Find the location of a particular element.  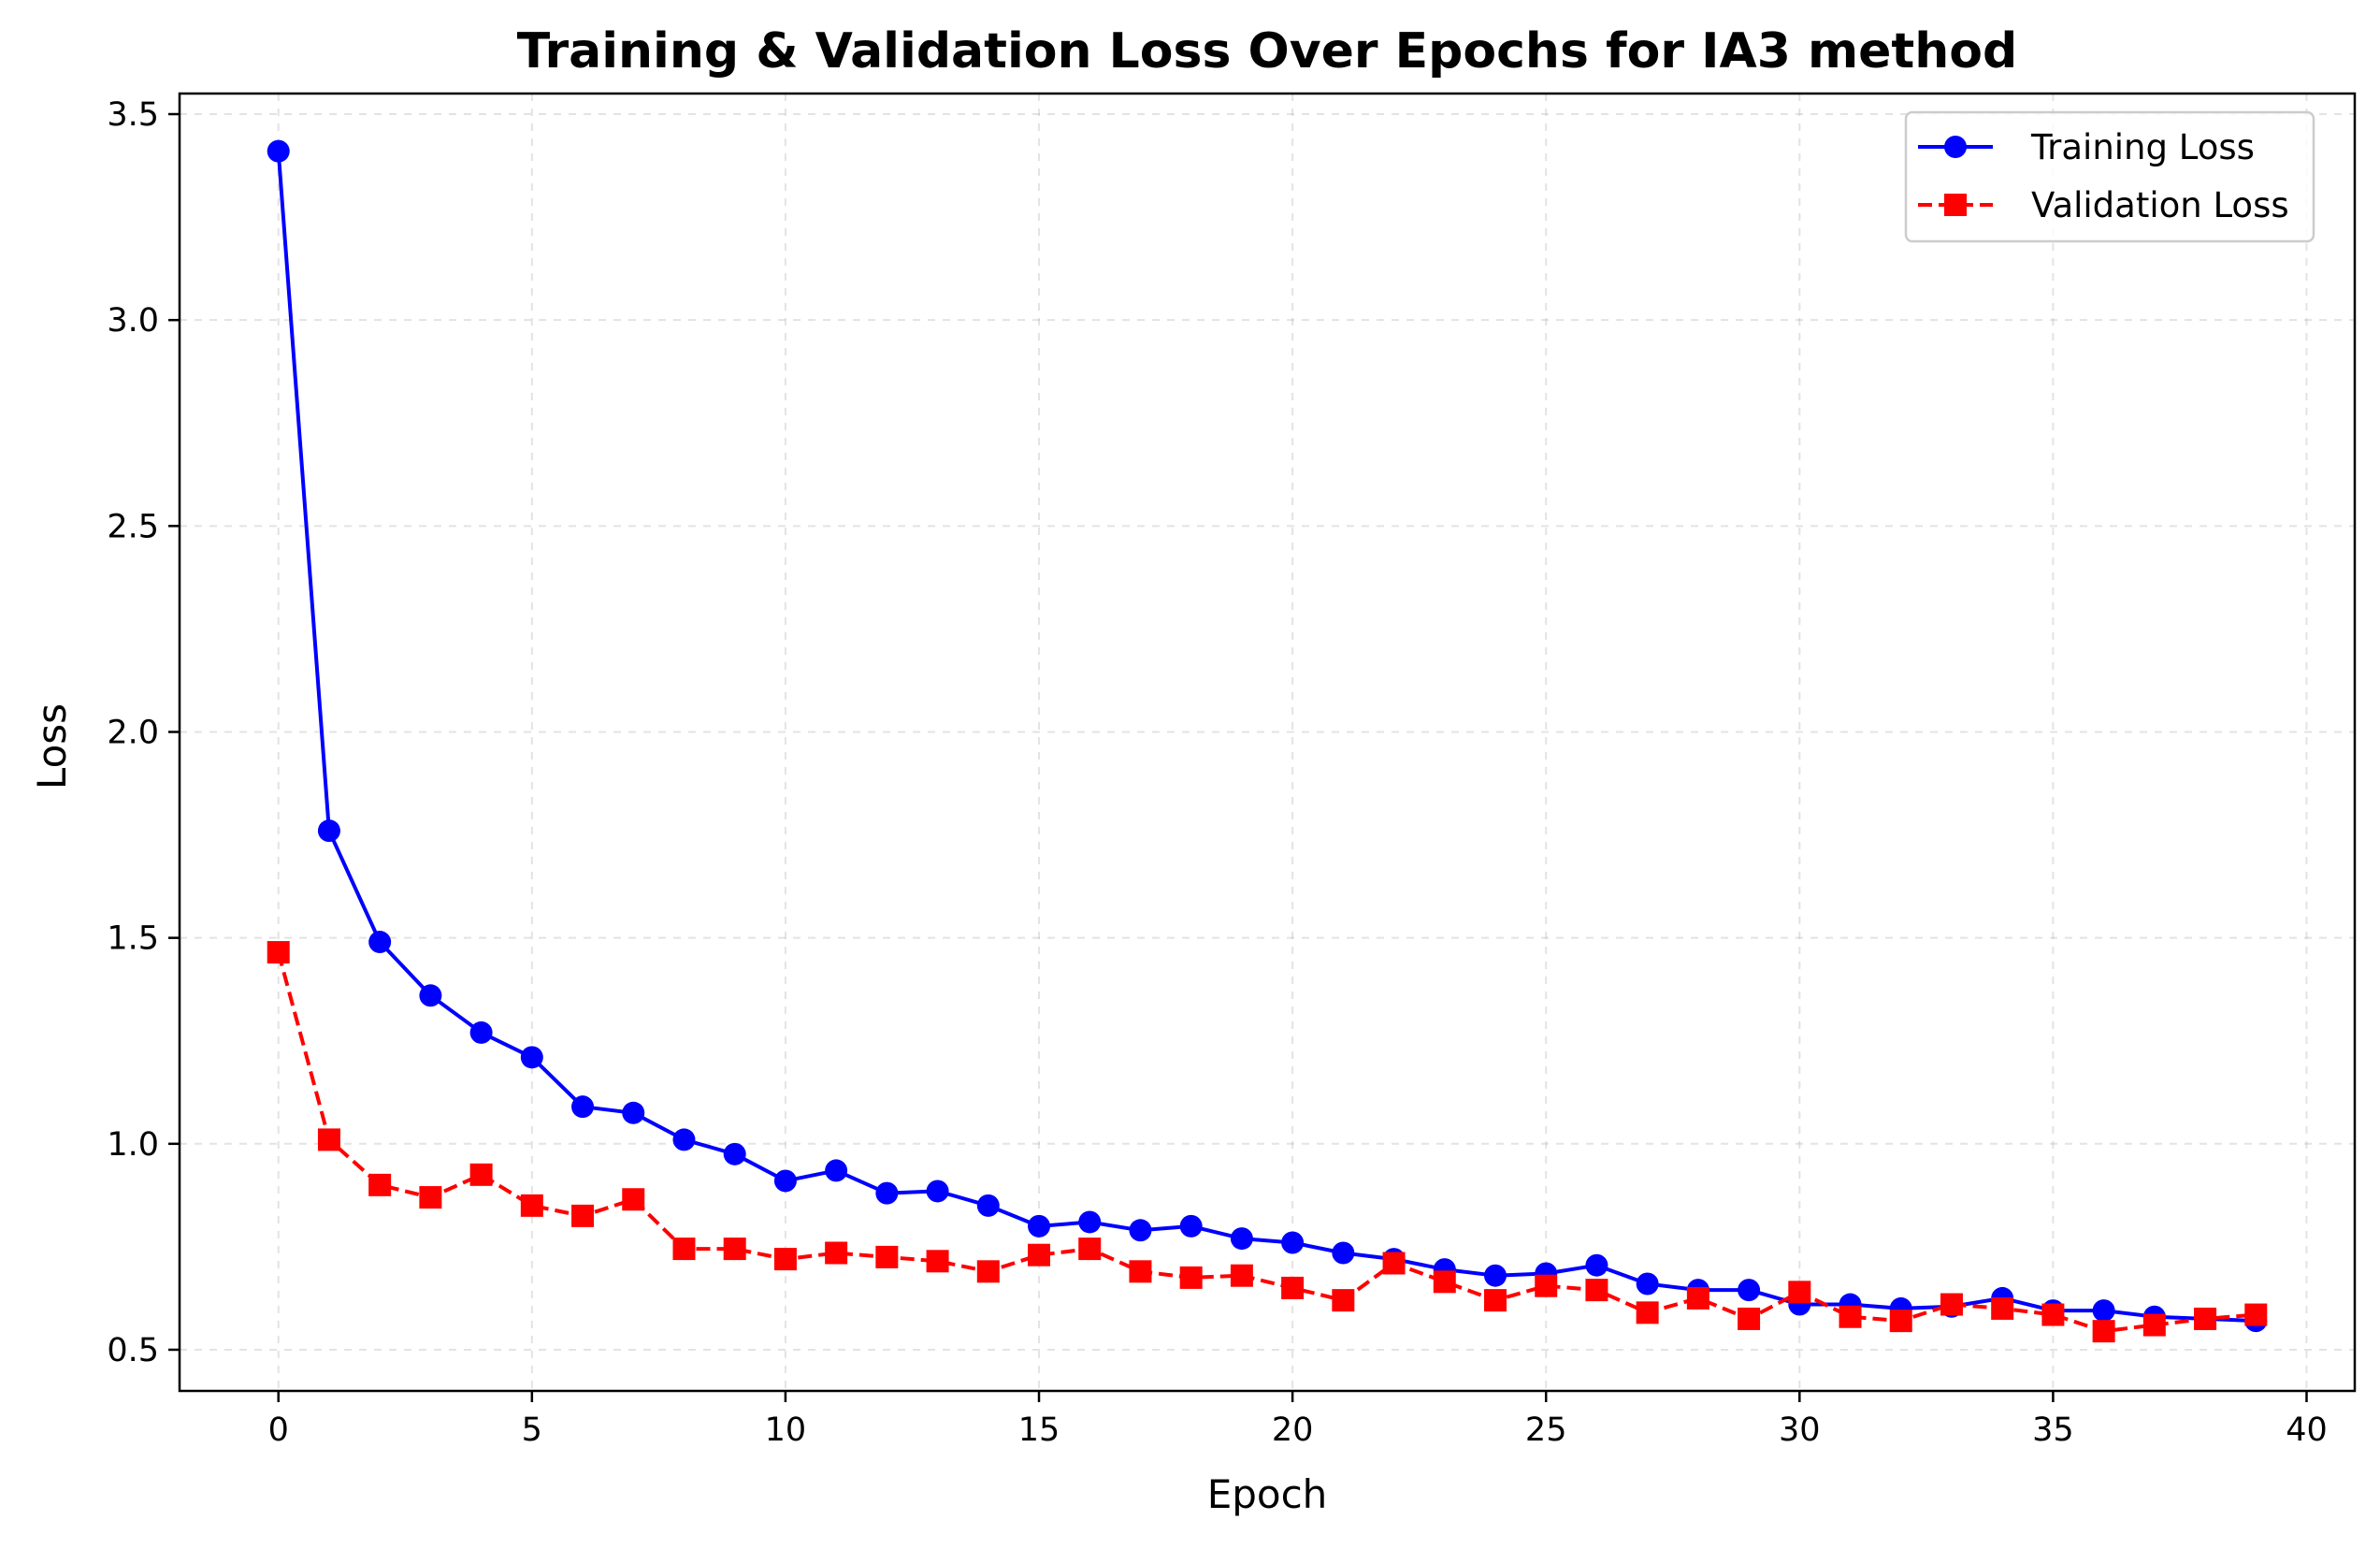

y-tick-label: 1.0 is located at coordinates (133, 1145).